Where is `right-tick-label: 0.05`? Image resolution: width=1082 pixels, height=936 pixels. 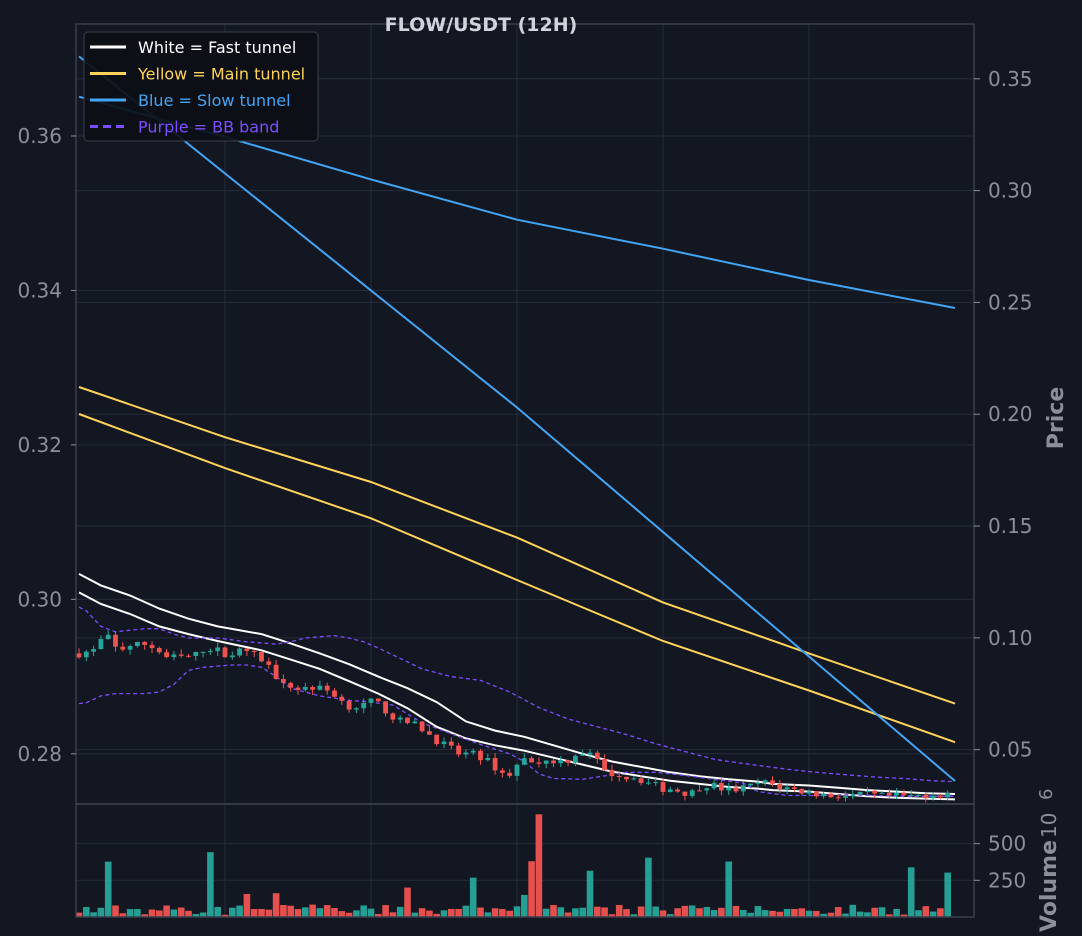 right-tick-label: 0.05 is located at coordinates (1010, 750).